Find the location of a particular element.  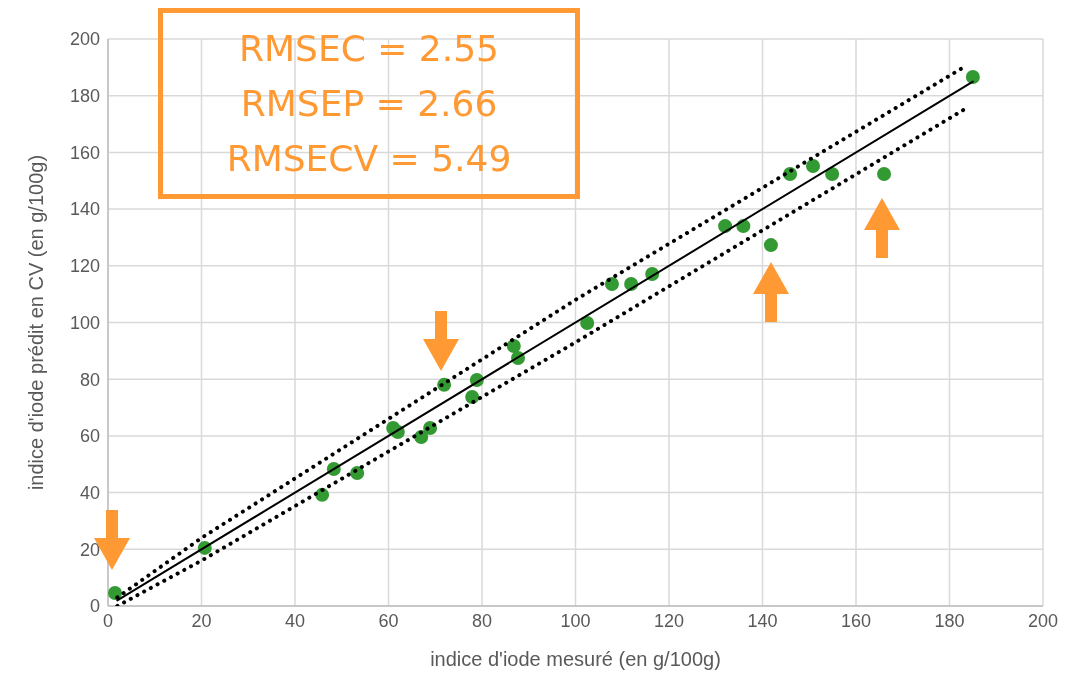

annotation: RMSEC = 2.55 is located at coordinates (369, 49).